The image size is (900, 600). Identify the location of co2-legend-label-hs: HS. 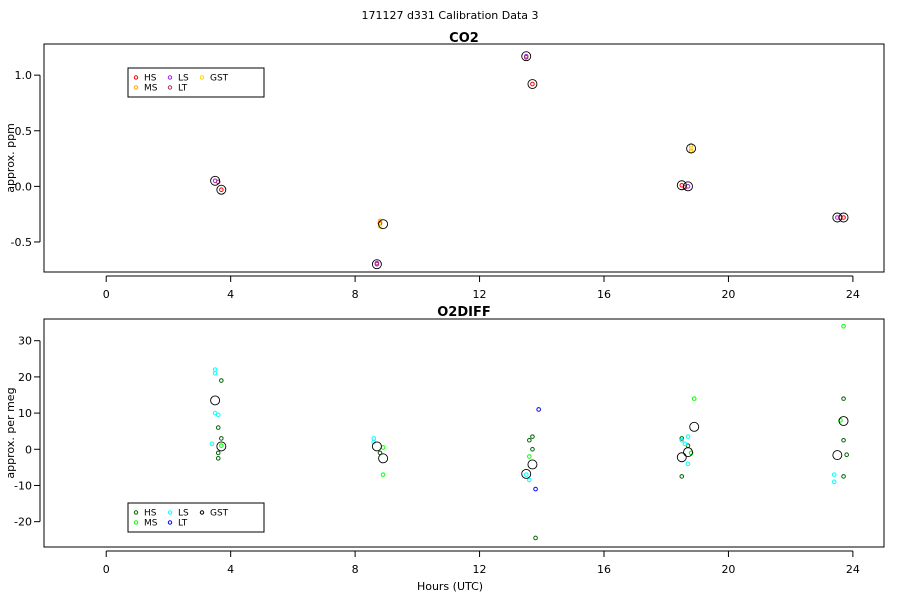
(150, 79).